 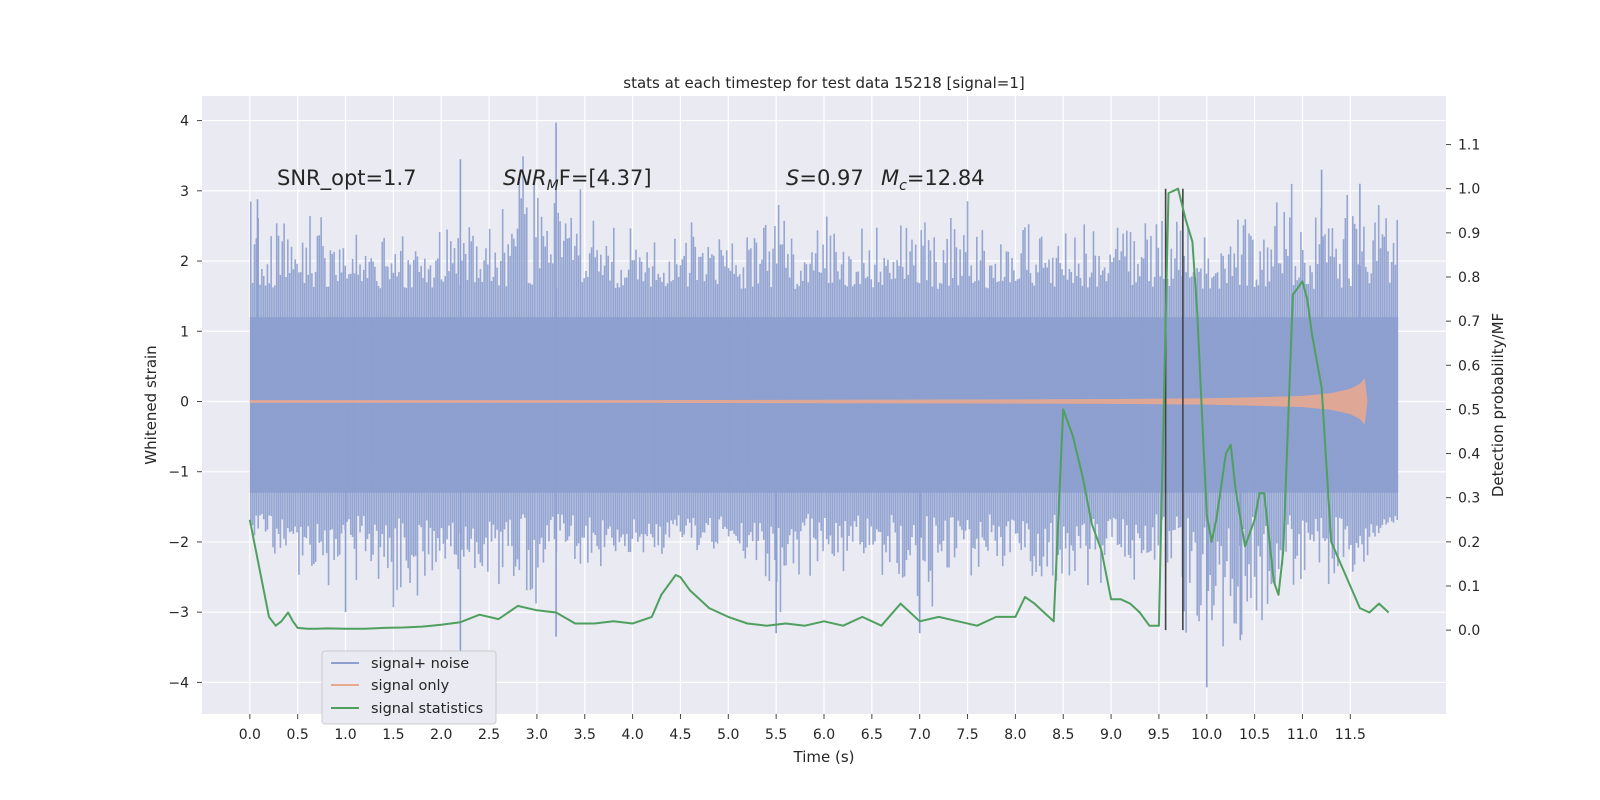 I want to click on x-tick-label: 2.5, so click(x=489, y=735).